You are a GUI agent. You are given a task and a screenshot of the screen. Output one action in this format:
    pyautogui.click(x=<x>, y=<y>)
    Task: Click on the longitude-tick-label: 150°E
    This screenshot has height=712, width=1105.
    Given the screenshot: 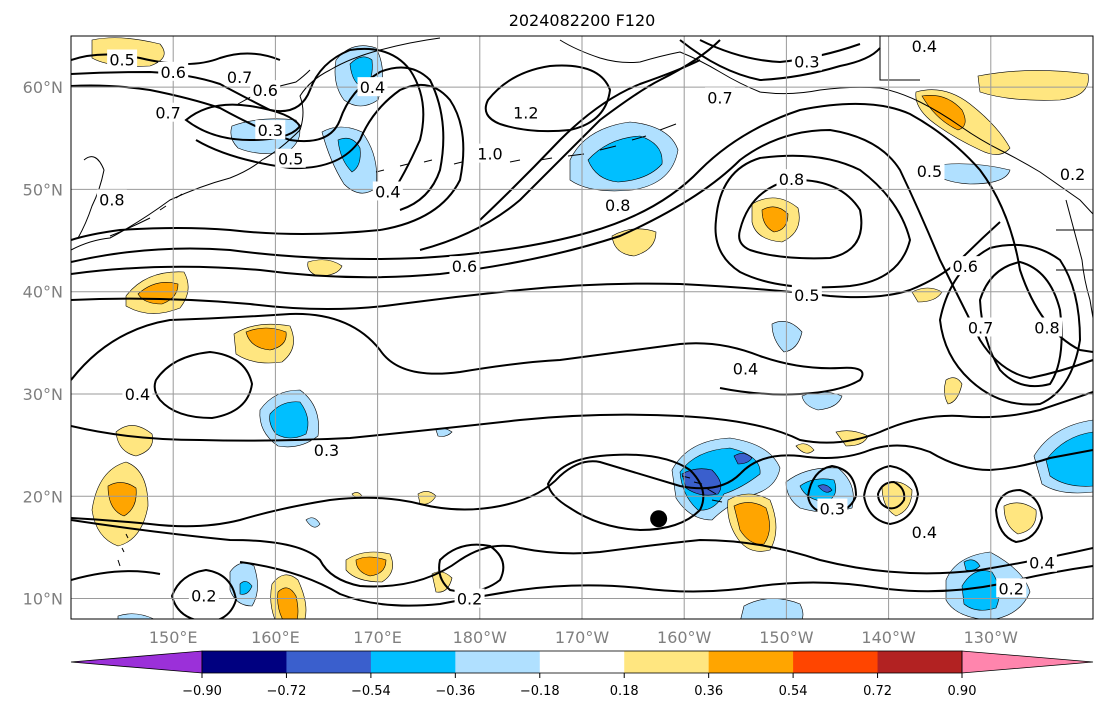 What is the action you would take?
    pyautogui.click(x=173, y=637)
    